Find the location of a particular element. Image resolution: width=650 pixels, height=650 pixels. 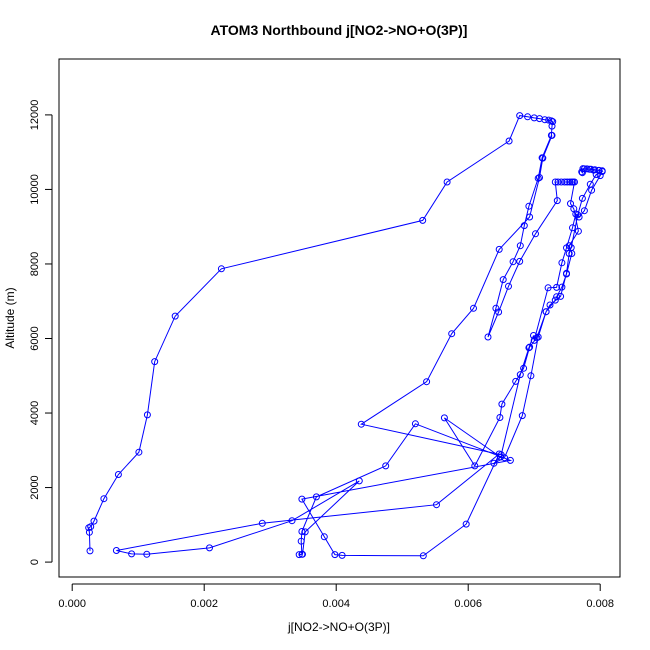

series is located at coordinates (313, 490).